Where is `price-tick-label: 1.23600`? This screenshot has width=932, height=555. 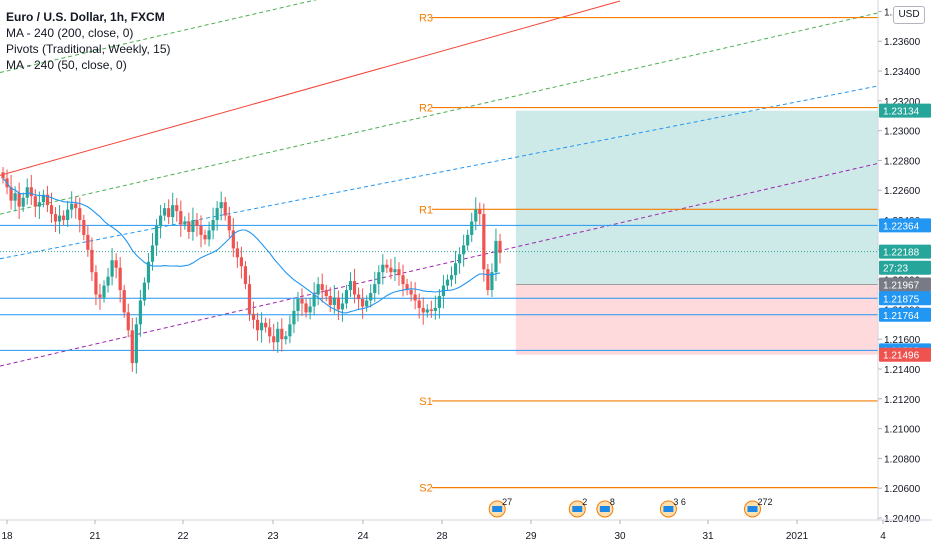
price-tick-label: 1.23600 is located at coordinates (902, 42).